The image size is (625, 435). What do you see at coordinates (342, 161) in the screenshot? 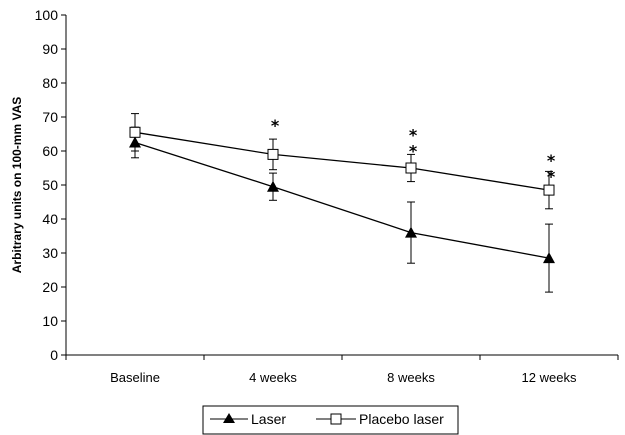
I see `placebo-laser-series-line` at bounding box center [342, 161].